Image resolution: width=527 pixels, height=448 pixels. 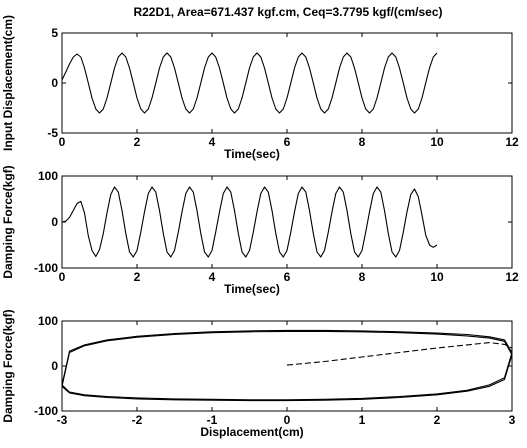 What do you see at coordinates (512, 420) in the screenshot?
I see `x-tick-label: 3` at bounding box center [512, 420].